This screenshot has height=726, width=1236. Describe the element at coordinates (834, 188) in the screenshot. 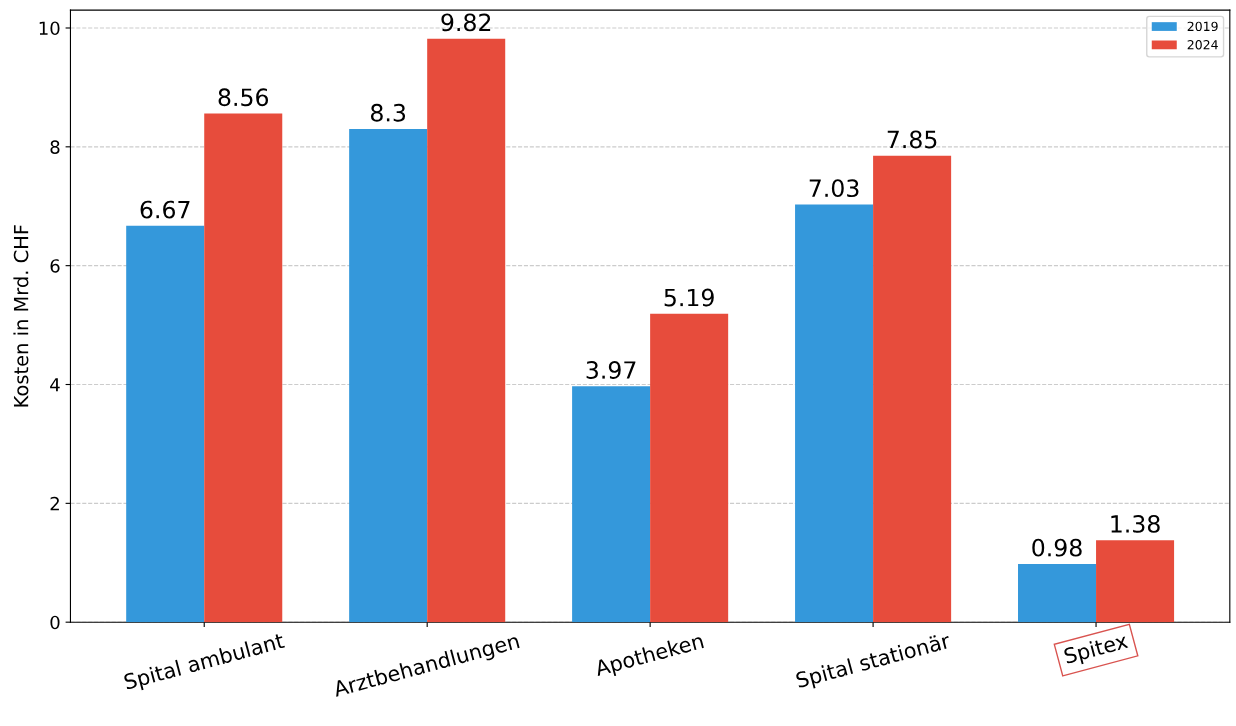

I see `data-label: 7.03` at that location.